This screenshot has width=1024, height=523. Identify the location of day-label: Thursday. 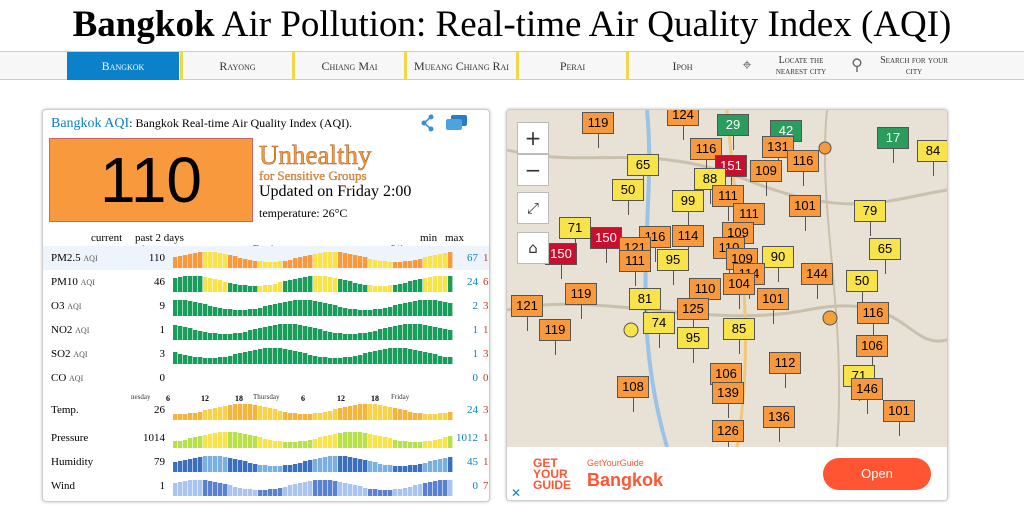
(266, 397).